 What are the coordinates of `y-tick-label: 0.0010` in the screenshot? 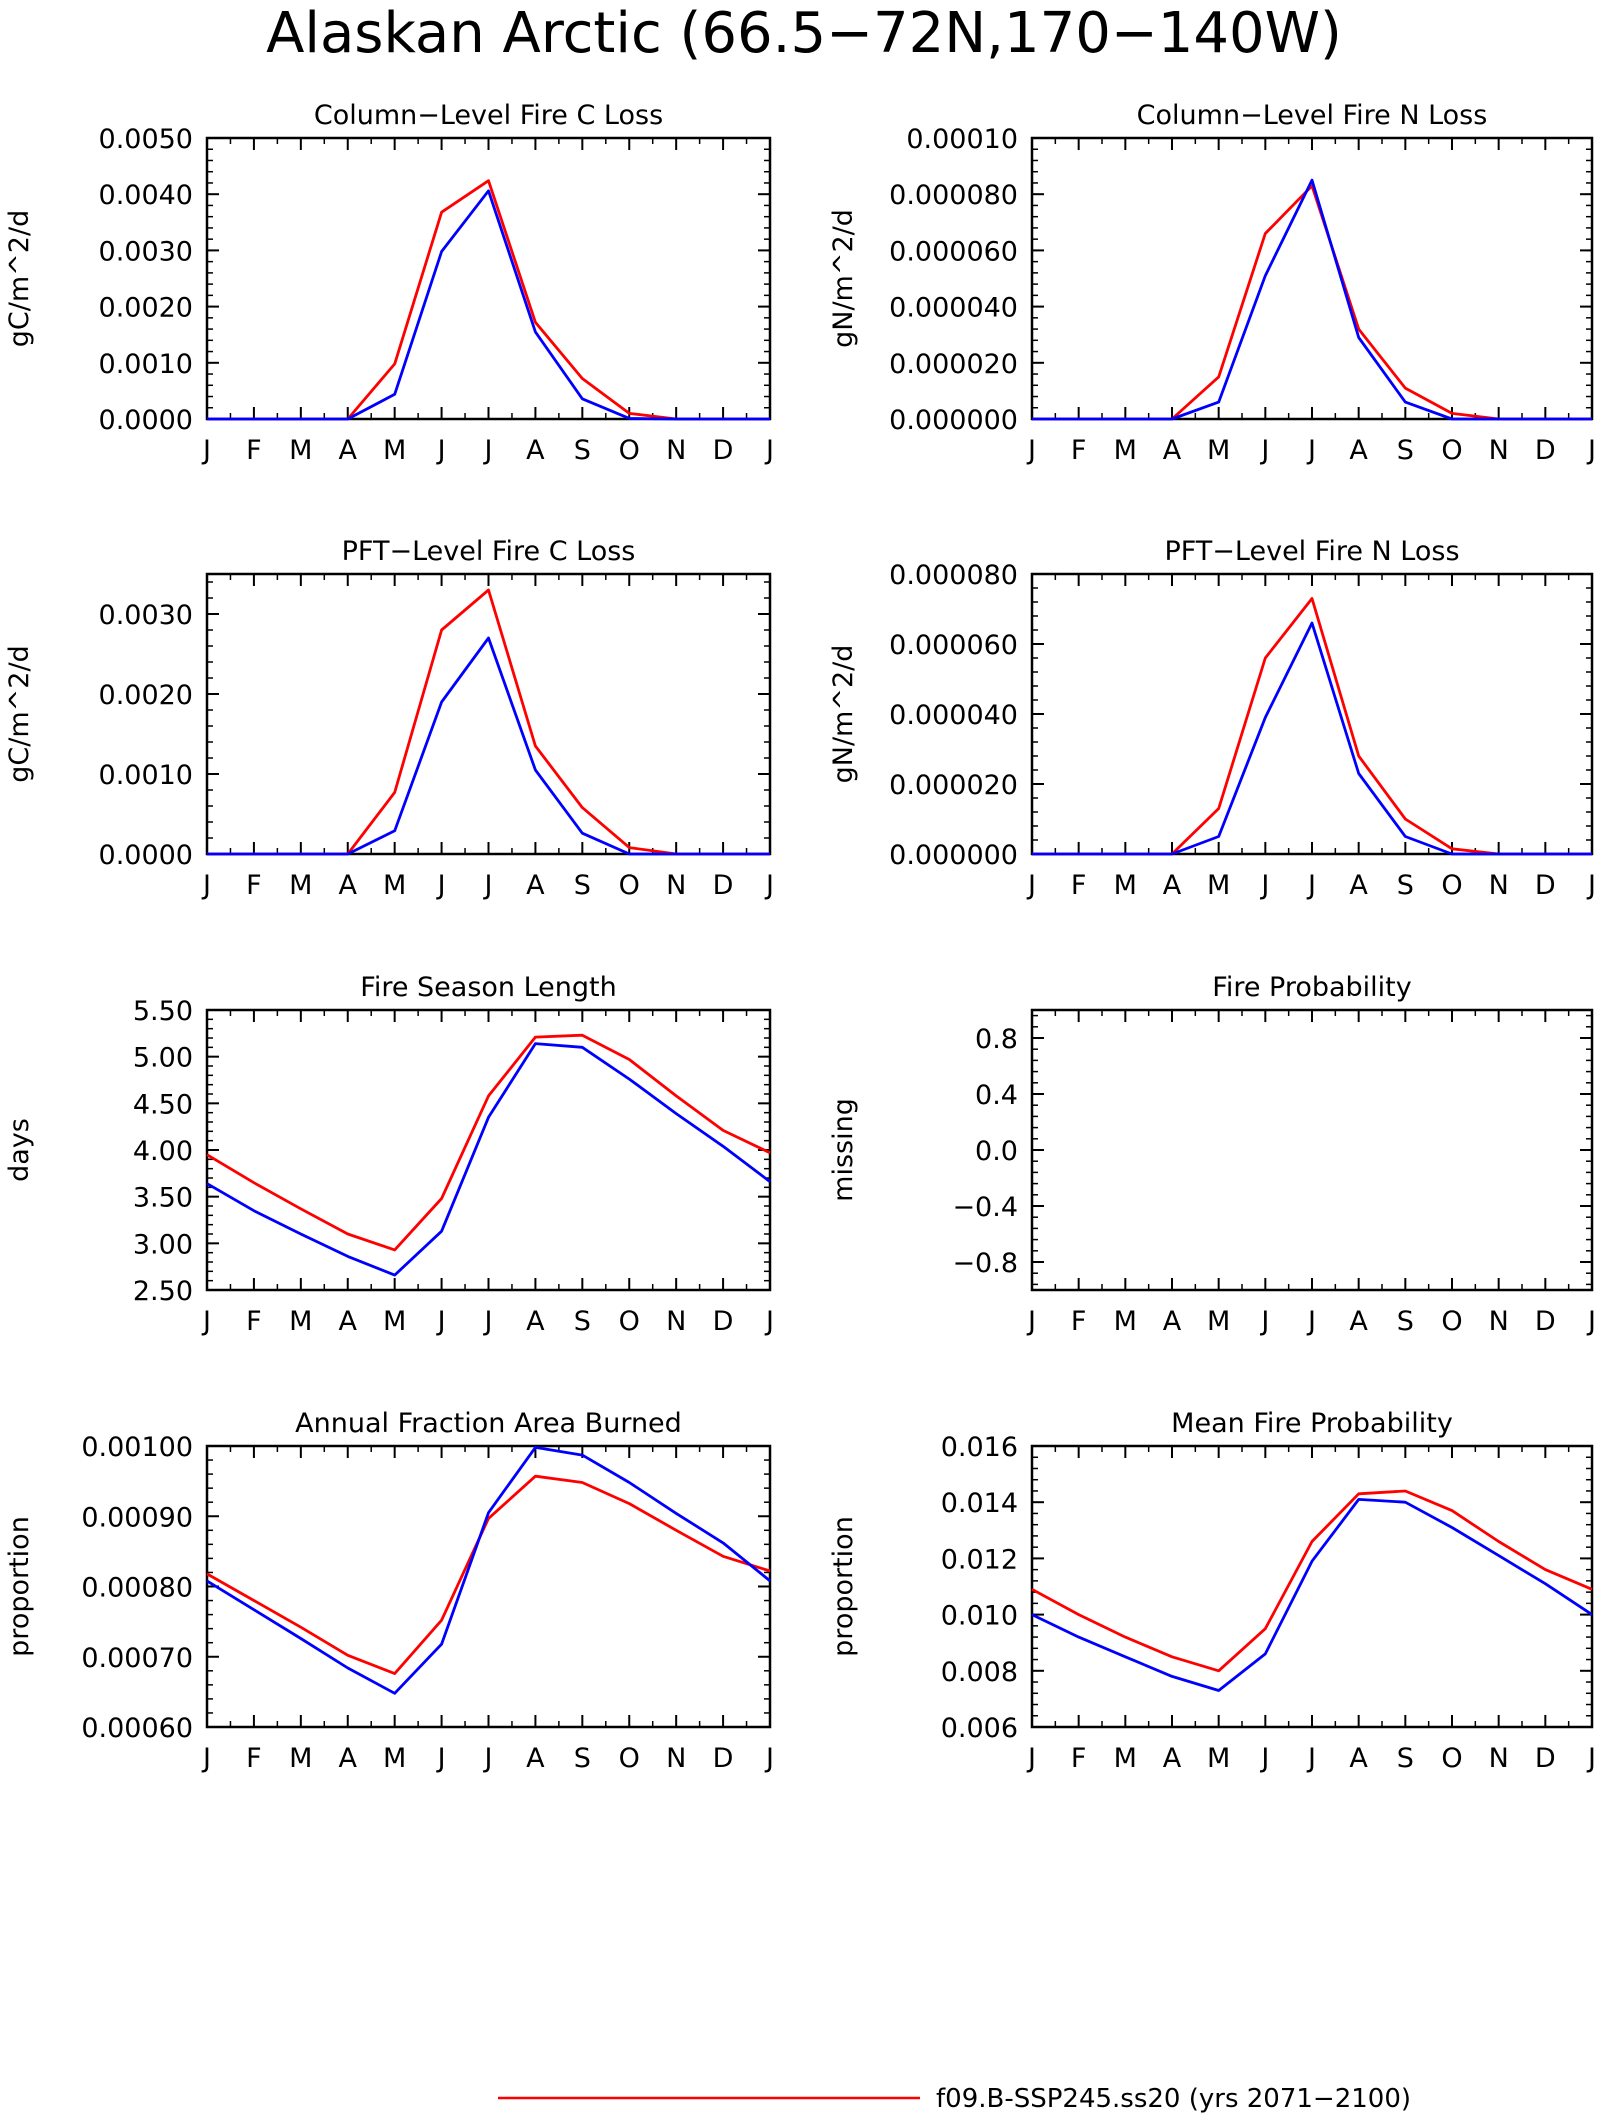 It's located at (146, 364).